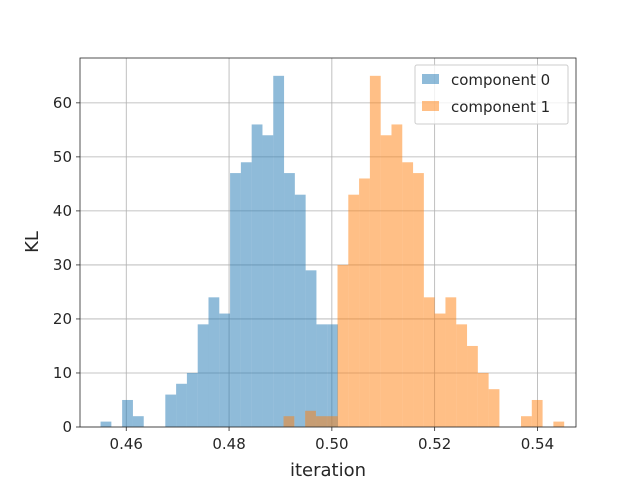 Image resolution: width=640 pixels, height=480 pixels. What do you see at coordinates (67, 427) in the screenshot?
I see `y-tick-label: 0` at bounding box center [67, 427].